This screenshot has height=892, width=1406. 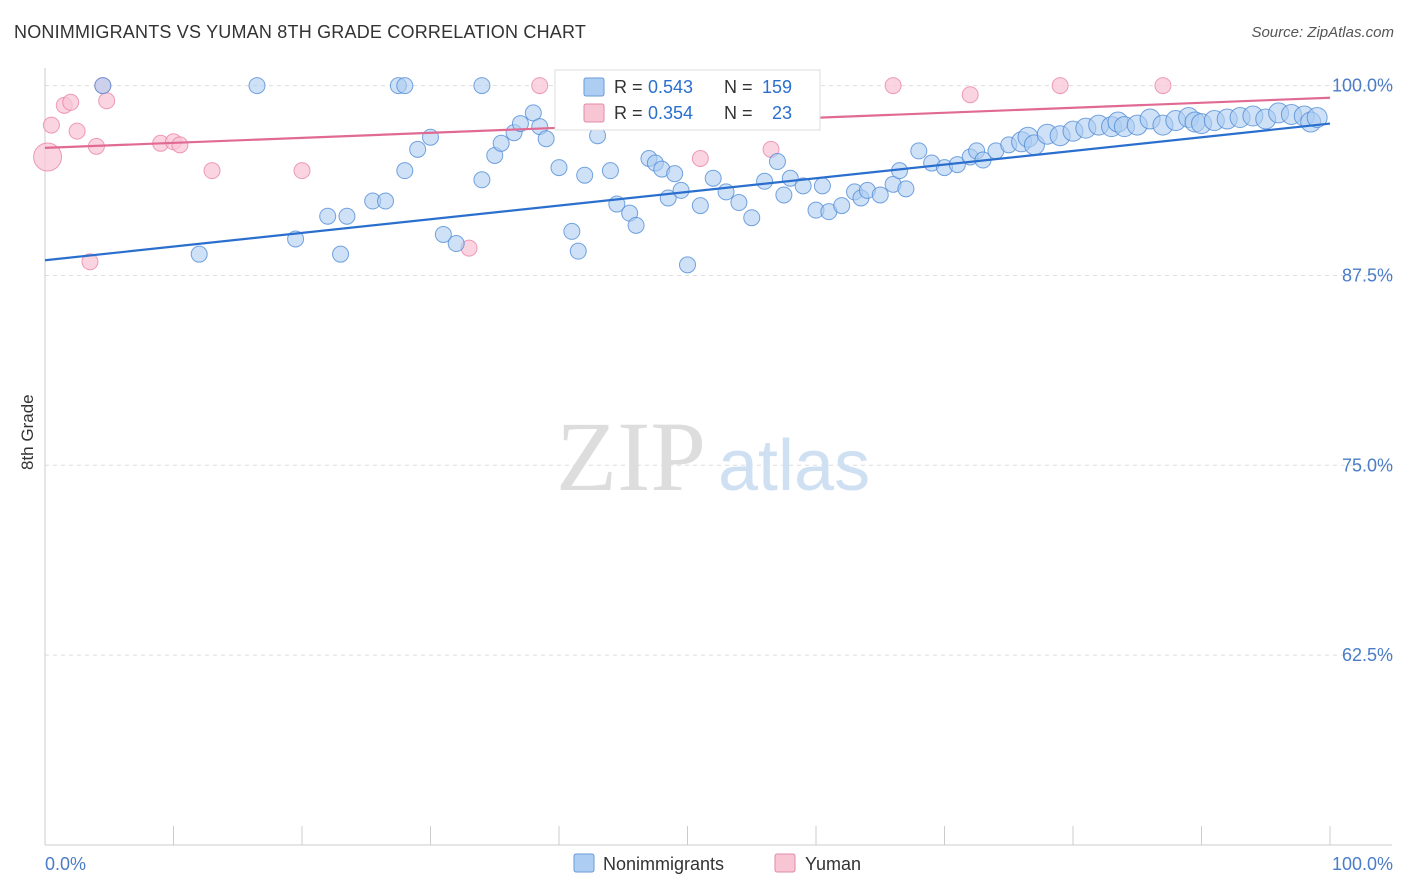 I want to click on bottom-legend-label-yuman: Yuman, so click(x=833, y=864).